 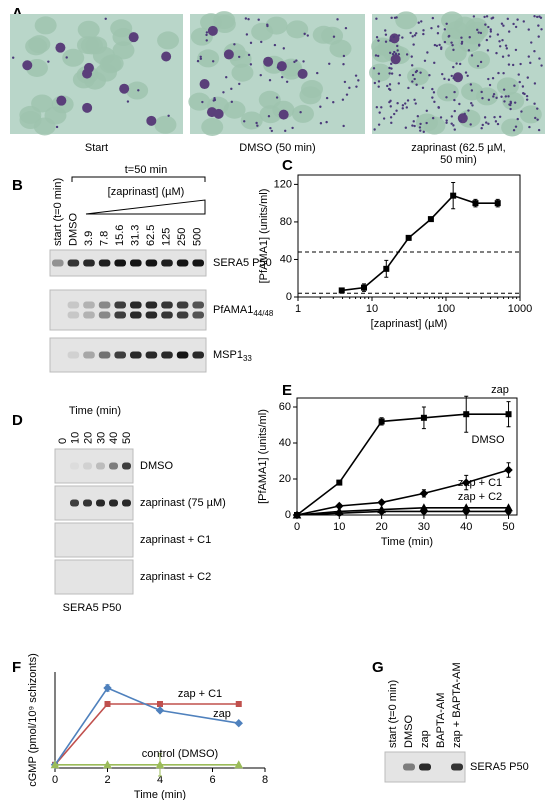 I want to click on concentration-label: [zaprinast] (µM), so click(x=146, y=192).